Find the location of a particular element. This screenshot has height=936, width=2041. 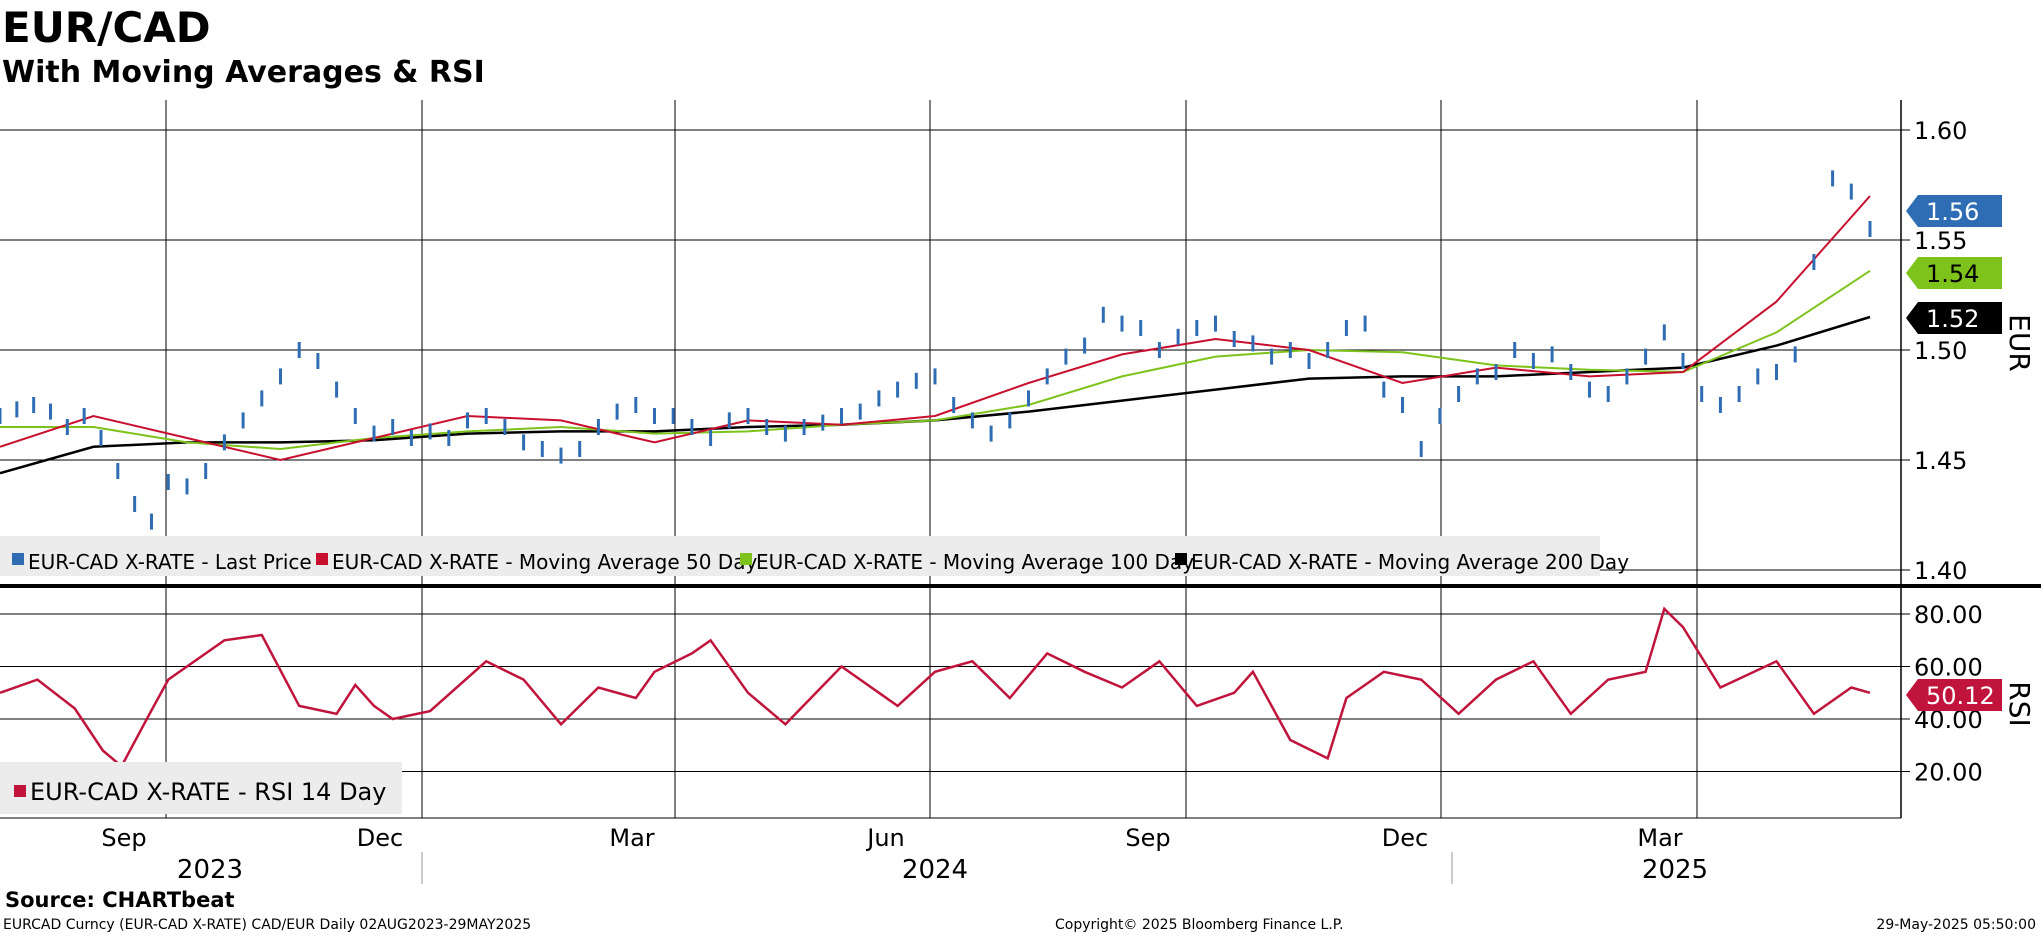

price-tick-label: 1.50 is located at coordinates (1940, 351).